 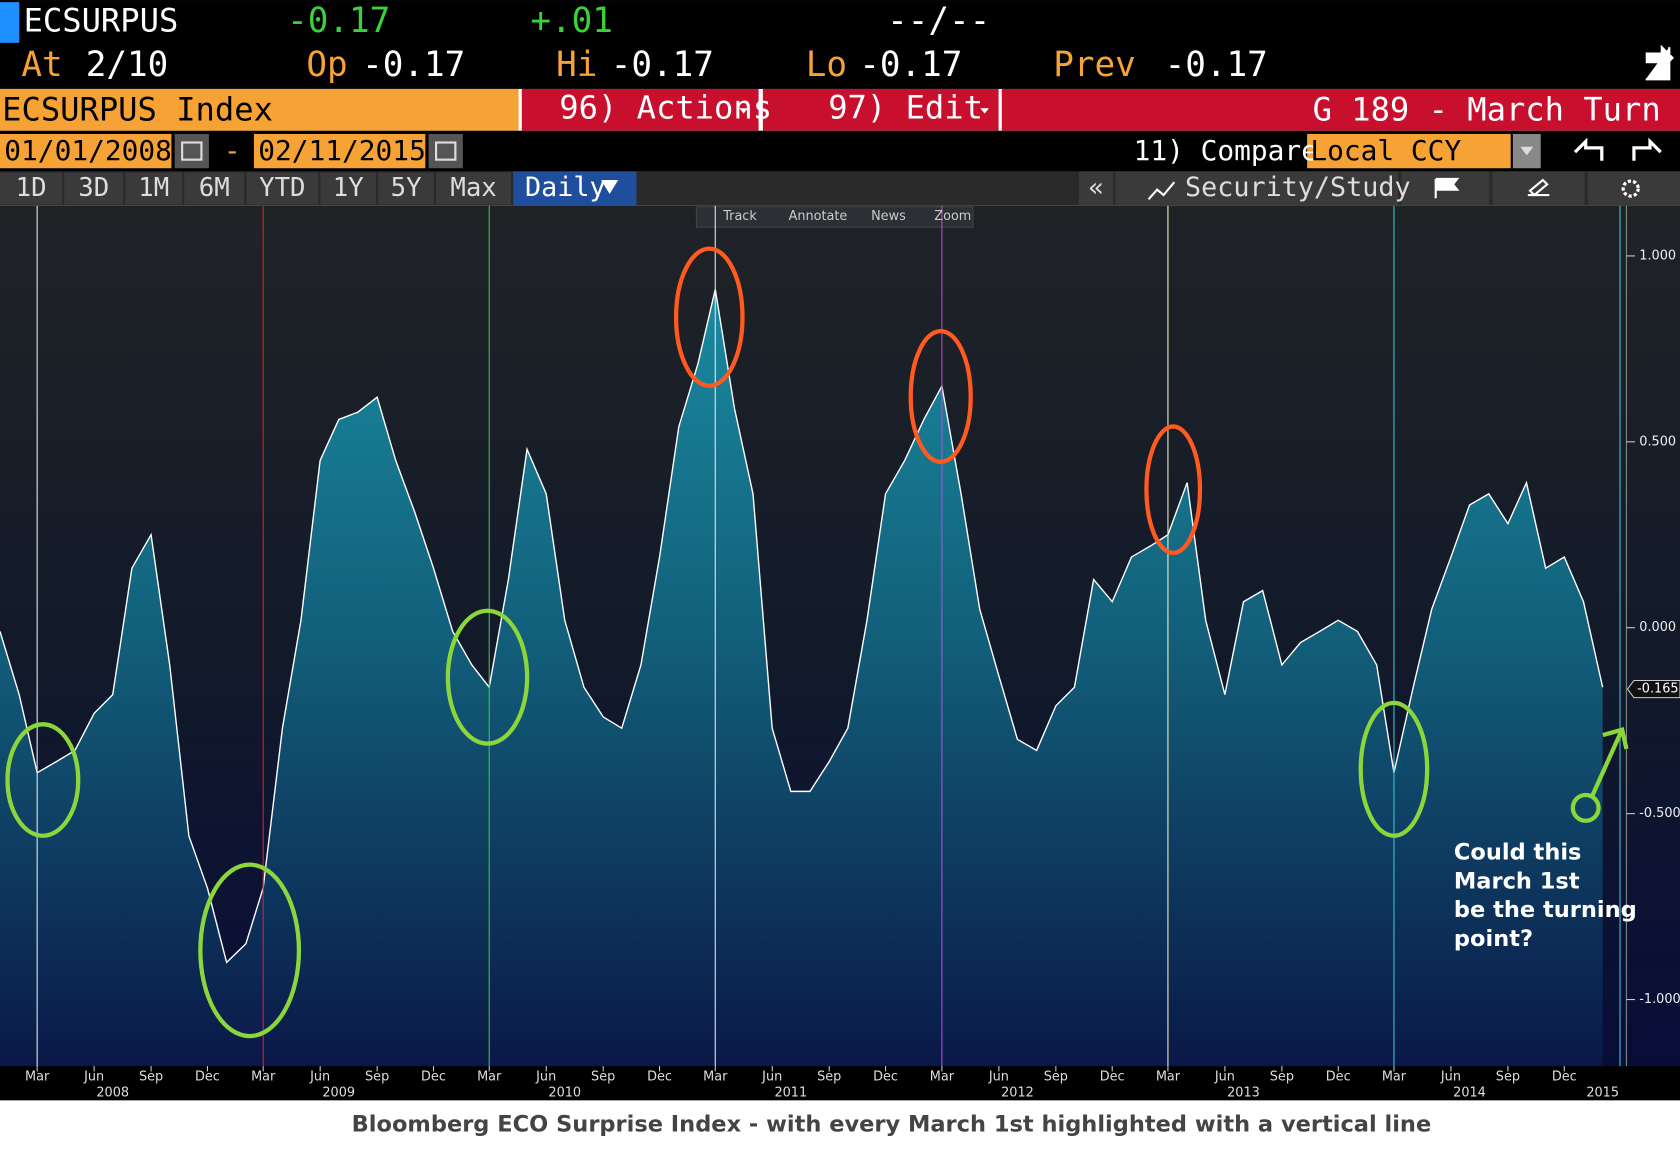 What do you see at coordinates (338, 21) in the screenshot?
I see `last-price: -0.17` at bounding box center [338, 21].